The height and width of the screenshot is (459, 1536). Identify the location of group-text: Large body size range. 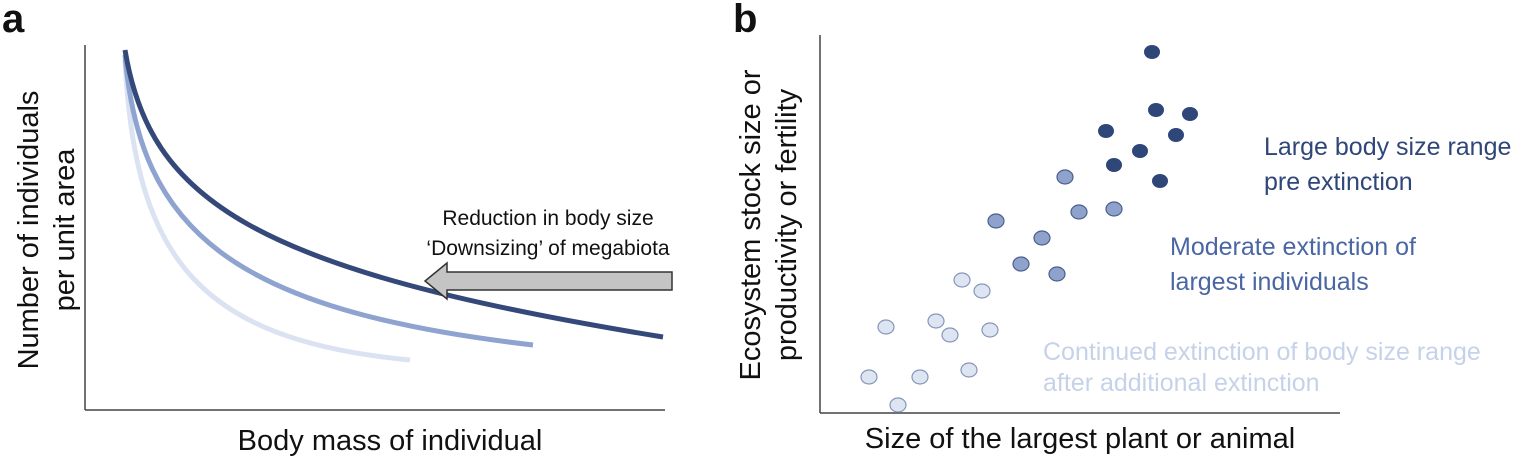
(1387, 147).